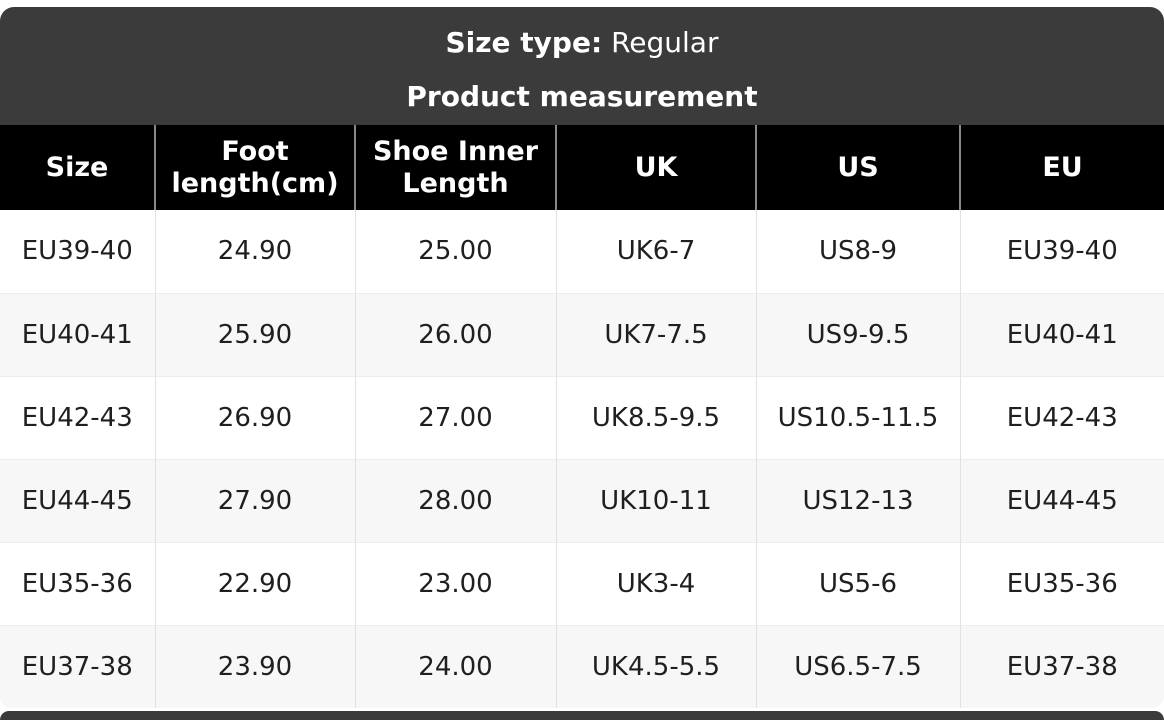 Image resolution: width=1164 pixels, height=720 pixels. What do you see at coordinates (655, 583) in the screenshot?
I see `table-cell: UK3-4` at bounding box center [655, 583].